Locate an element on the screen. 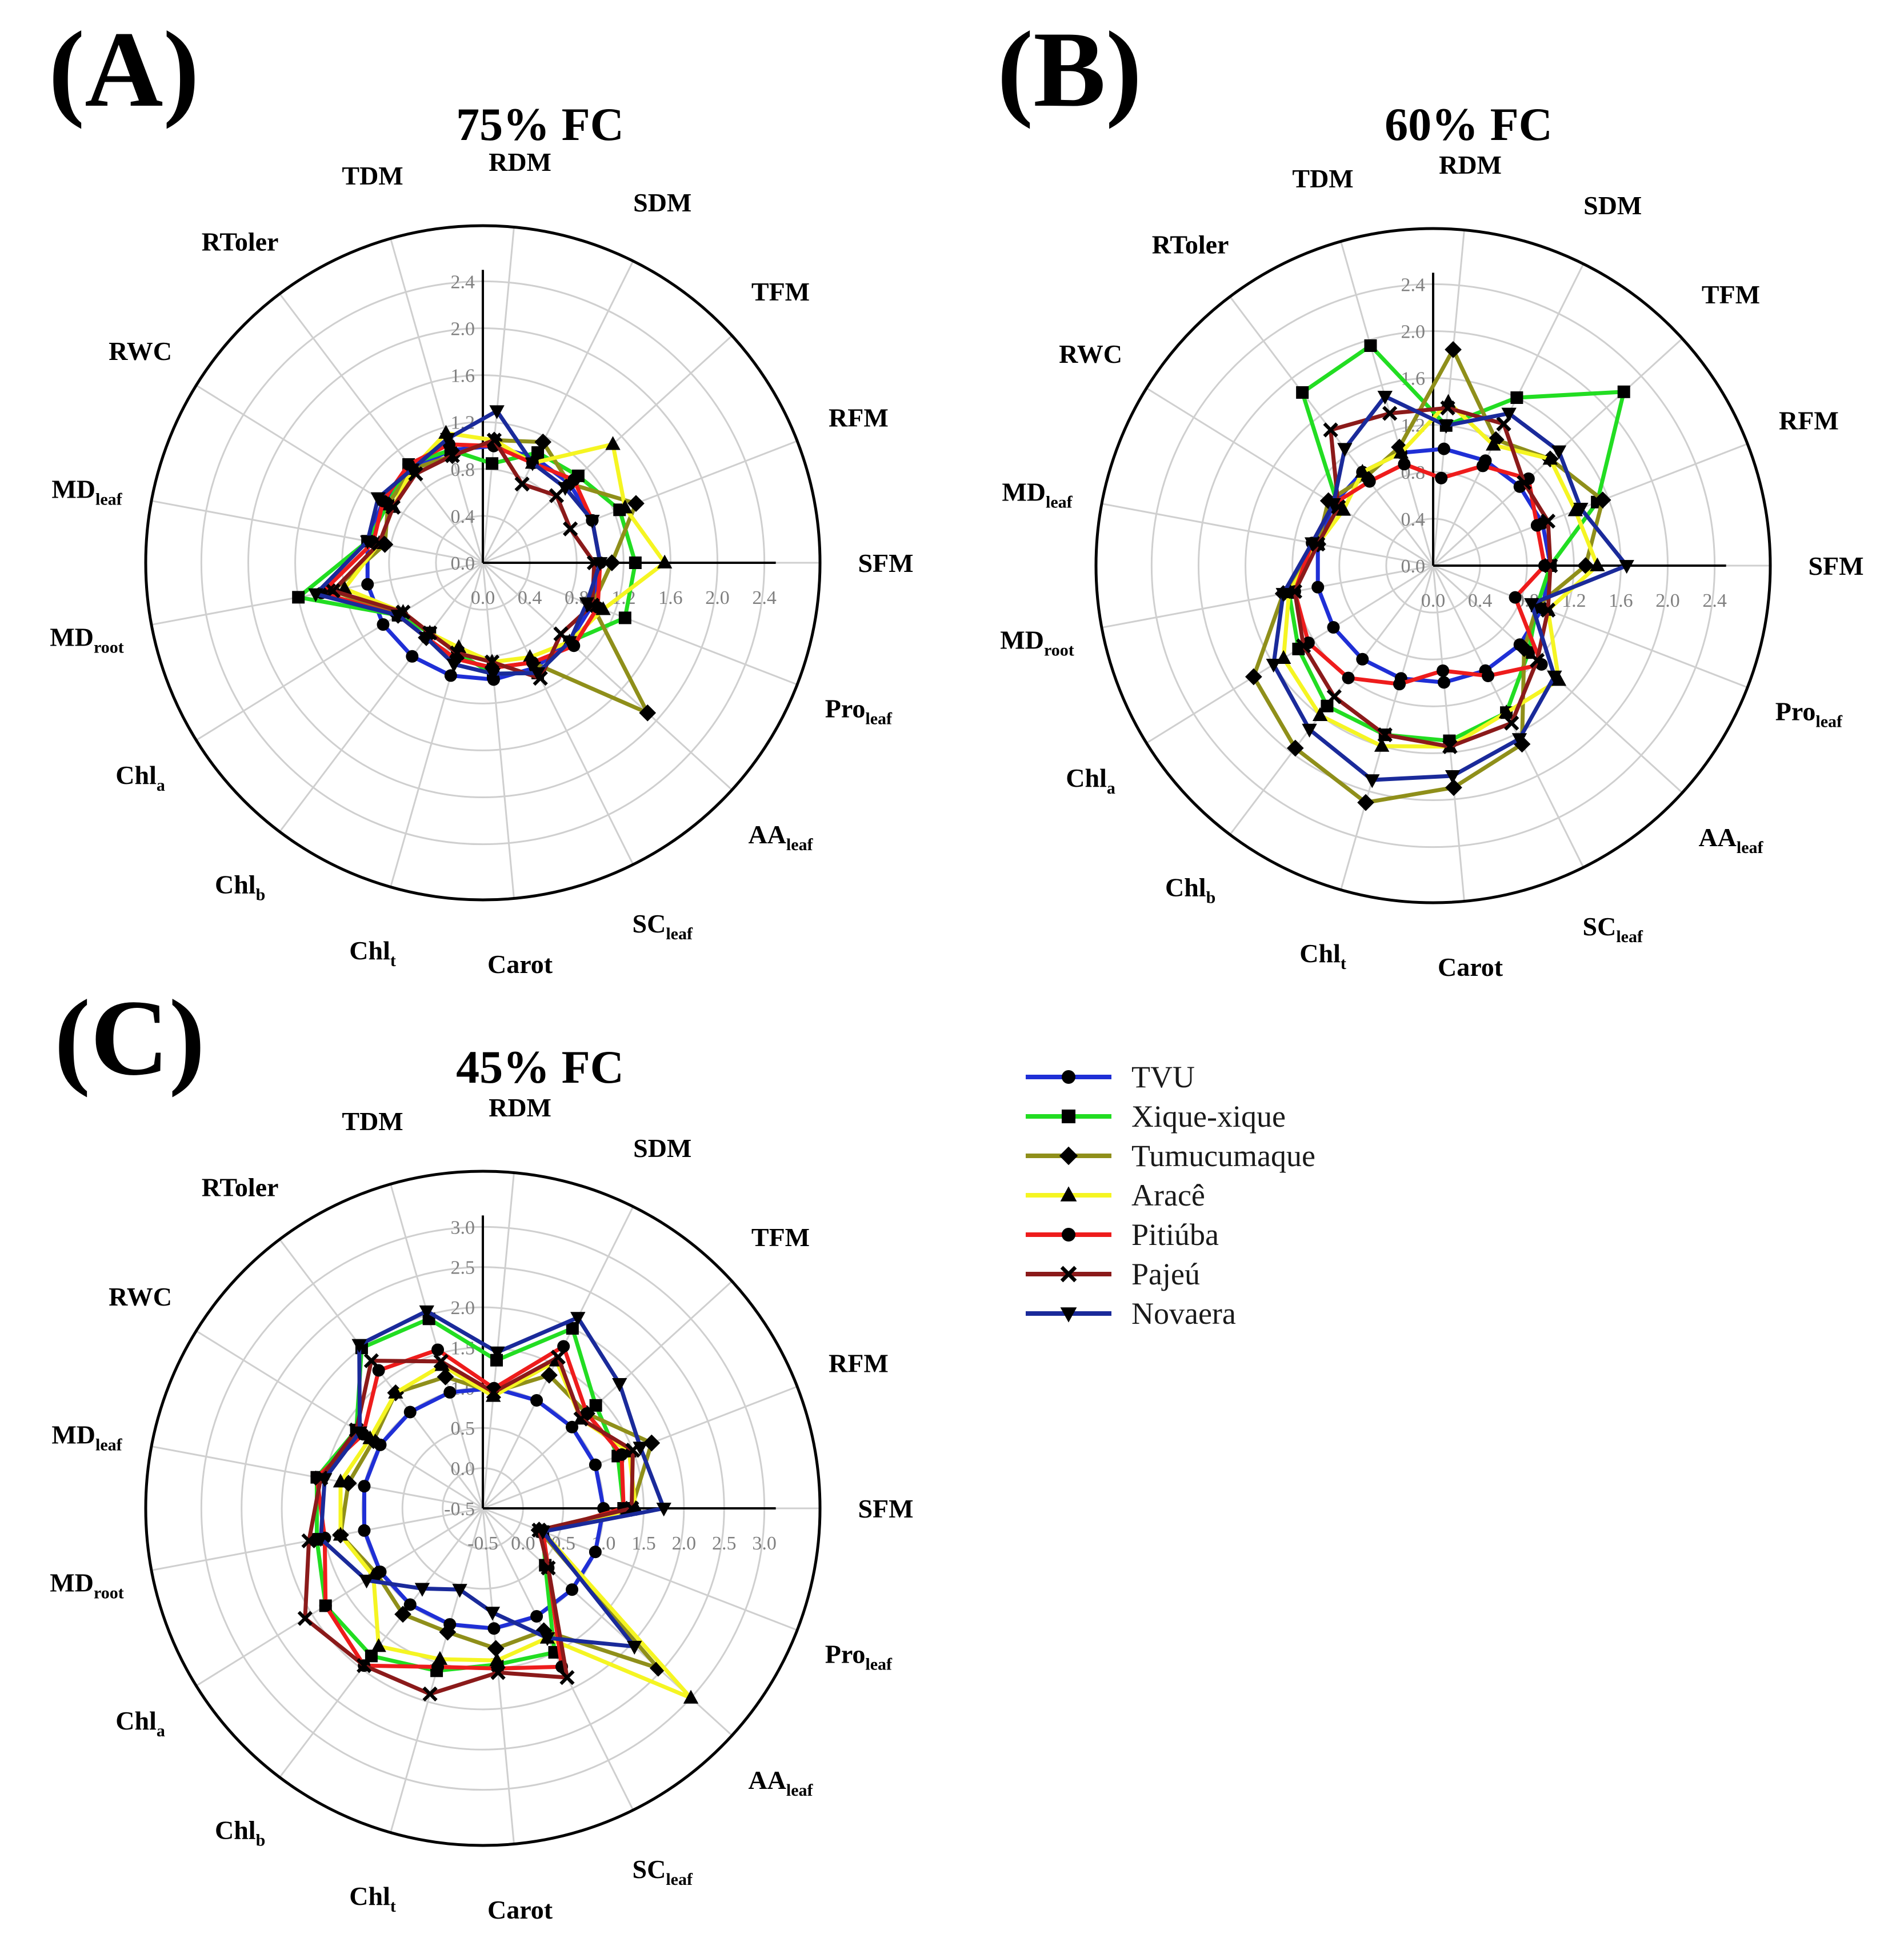 This screenshot has height=1934, width=1904. axis-label-chl-b: Chlb is located at coordinates (240, 1833).